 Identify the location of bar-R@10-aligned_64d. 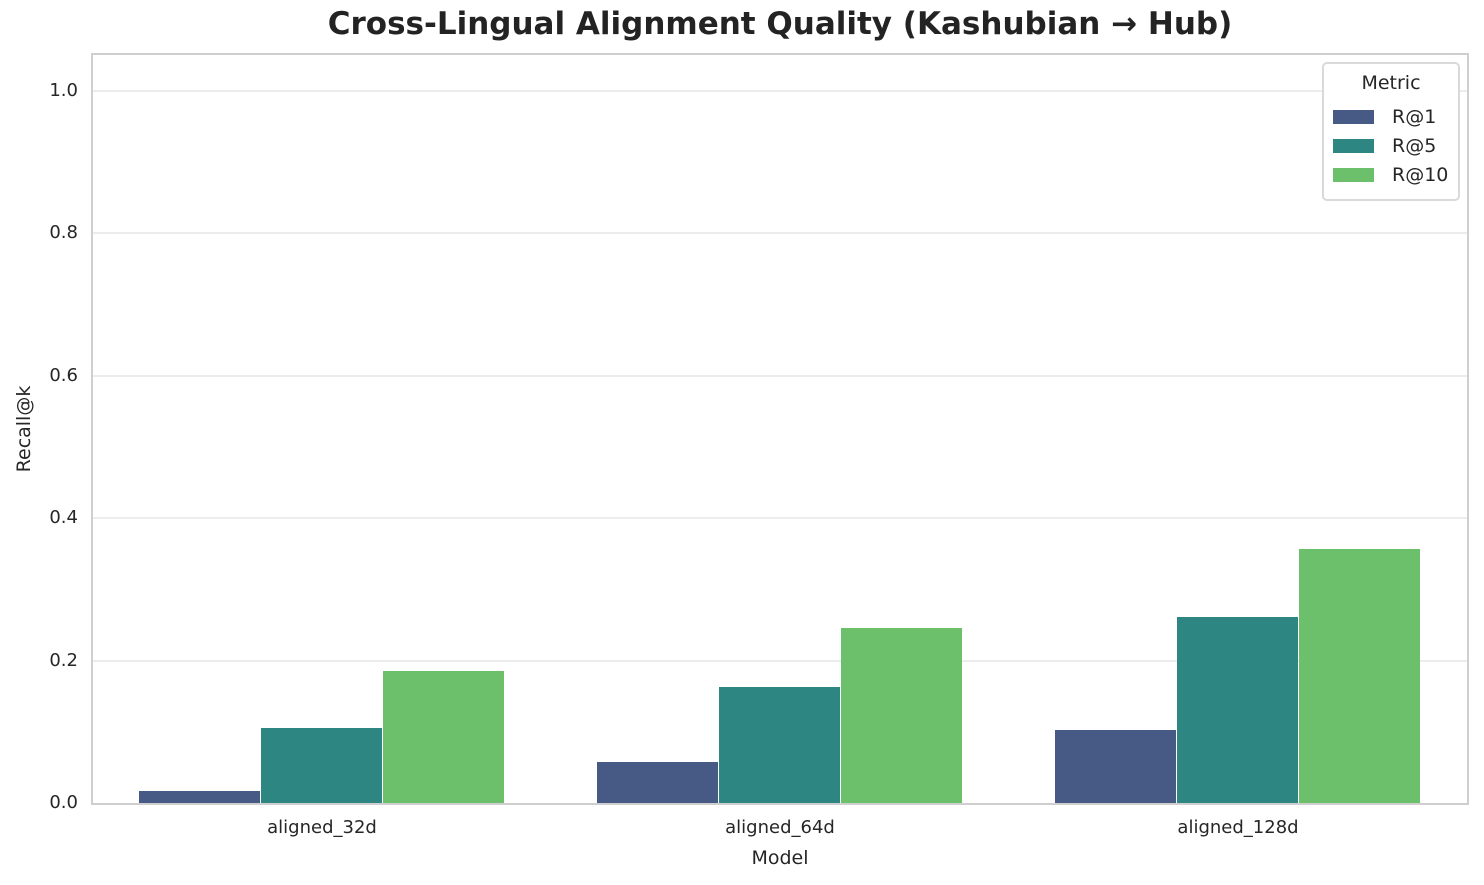
(902, 715).